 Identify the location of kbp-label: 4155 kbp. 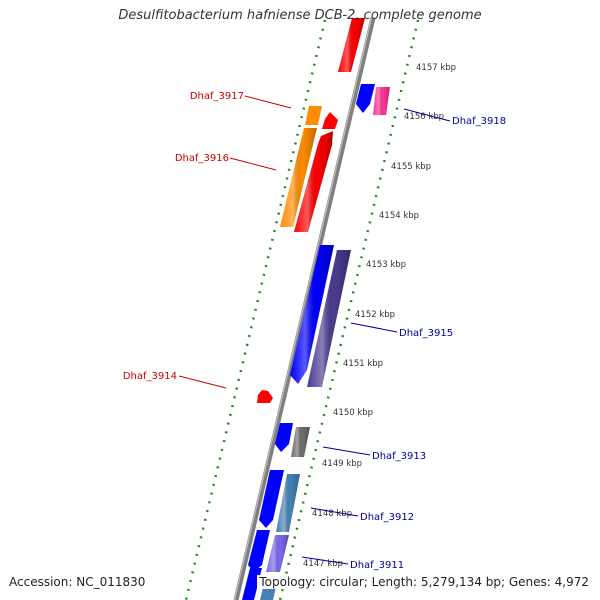
(411, 167).